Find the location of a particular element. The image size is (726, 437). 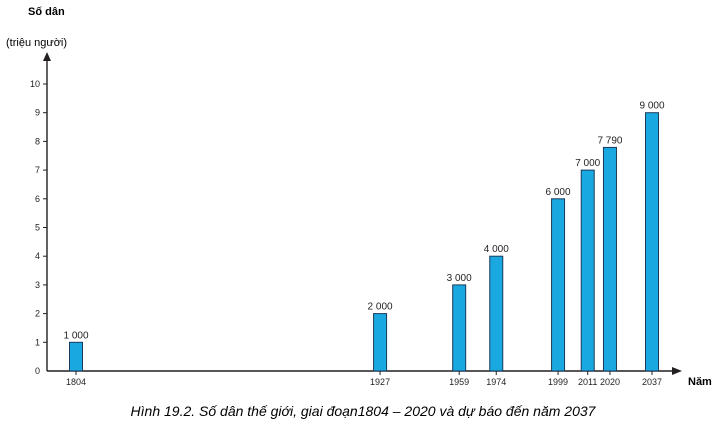

y-ticks: 0 1 2 3 4 5 6 7 8 9 10 is located at coordinates (38, 227).